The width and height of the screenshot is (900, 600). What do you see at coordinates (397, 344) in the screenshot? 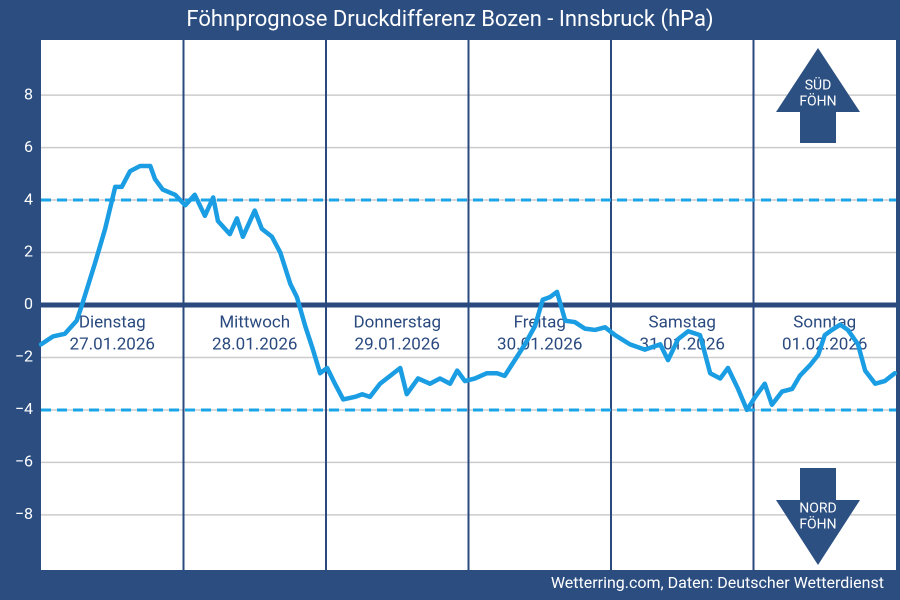
I see `day-date: 29.01.2026` at bounding box center [397, 344].